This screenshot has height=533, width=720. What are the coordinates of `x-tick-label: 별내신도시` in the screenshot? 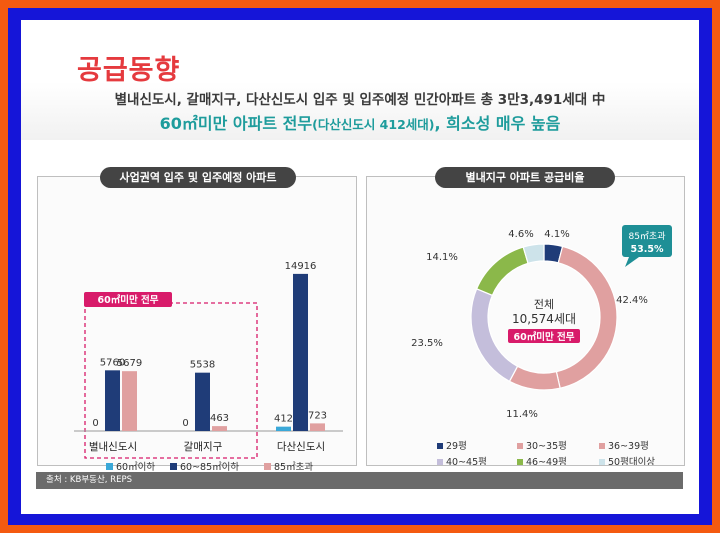 It's located at (113, 447).